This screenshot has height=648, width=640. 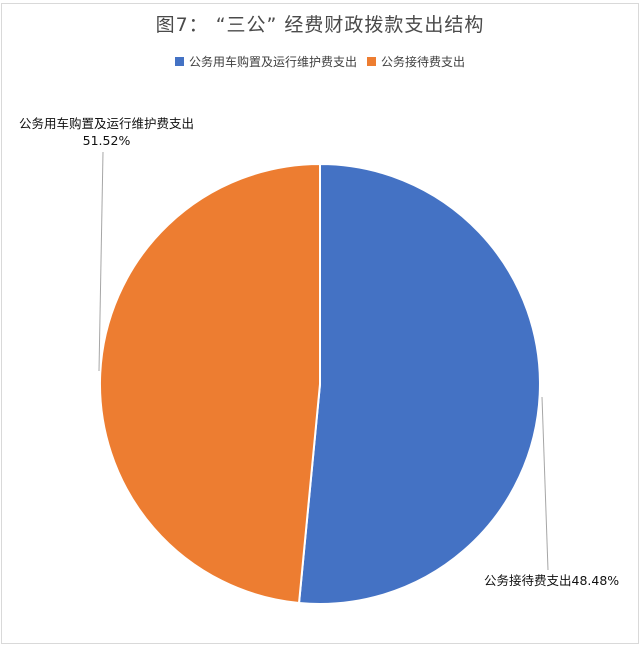 I want to click on legend-label-reception: 公务接待费支出, so click(x=423, y=62).